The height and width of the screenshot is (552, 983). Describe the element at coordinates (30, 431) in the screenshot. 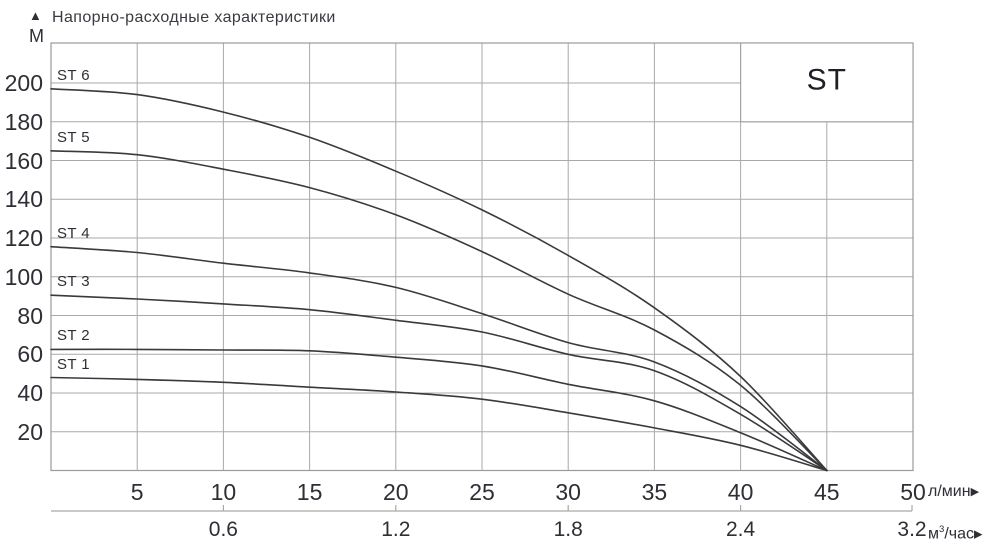

I see `y-tick-label: 20` at that location.